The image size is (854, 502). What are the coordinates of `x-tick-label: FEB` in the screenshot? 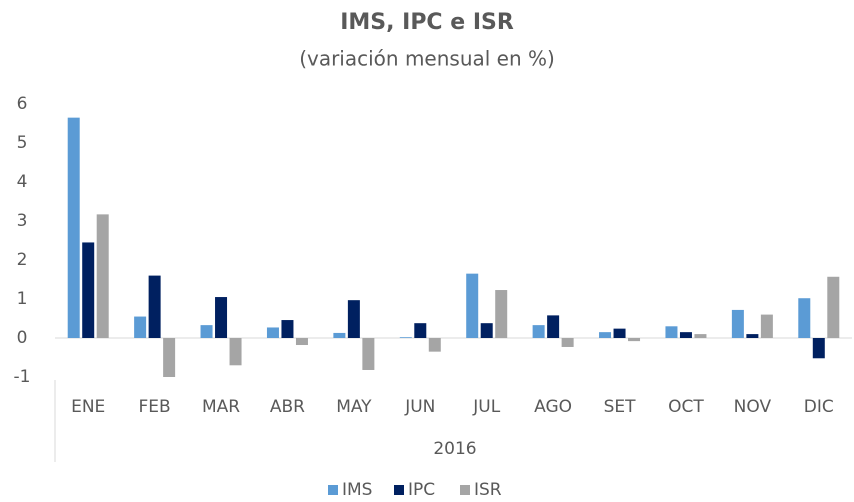 It's located at (155, 407).